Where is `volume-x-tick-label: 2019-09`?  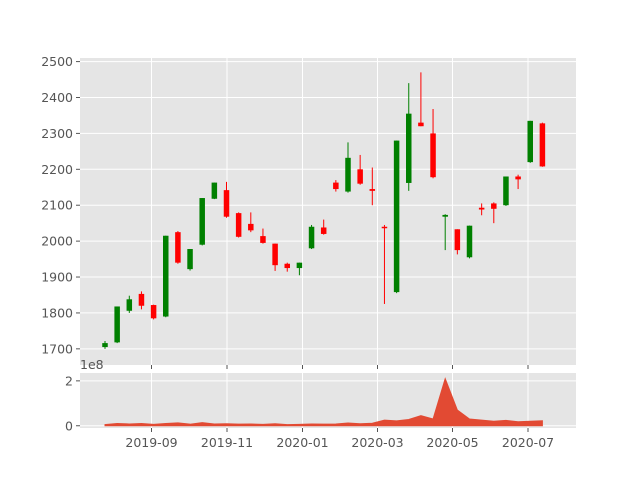 volume-x-tick-label: 2019-09 is located at coordinates (151, 442).